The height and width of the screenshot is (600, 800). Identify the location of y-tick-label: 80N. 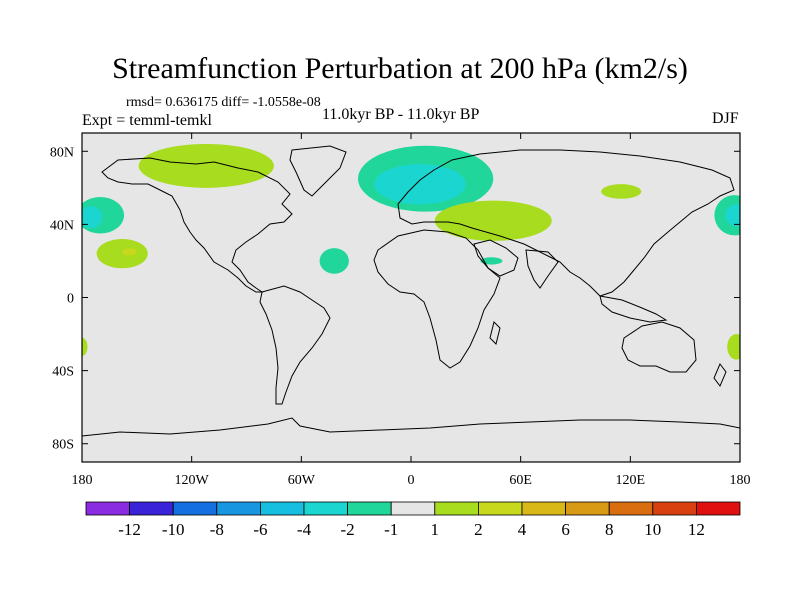
(62, 152).